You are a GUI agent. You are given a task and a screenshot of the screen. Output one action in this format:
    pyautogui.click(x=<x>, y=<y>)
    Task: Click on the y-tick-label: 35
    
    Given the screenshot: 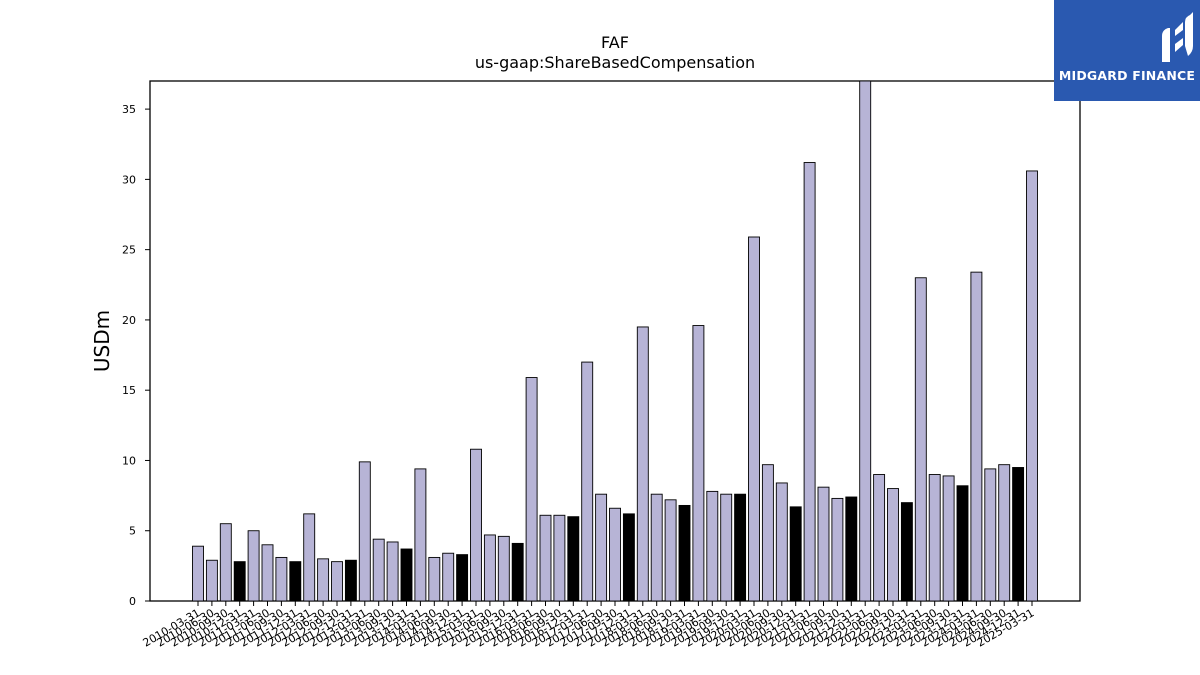 What is the action you would take?
    pyautogui.click(x=129, y=109)
    